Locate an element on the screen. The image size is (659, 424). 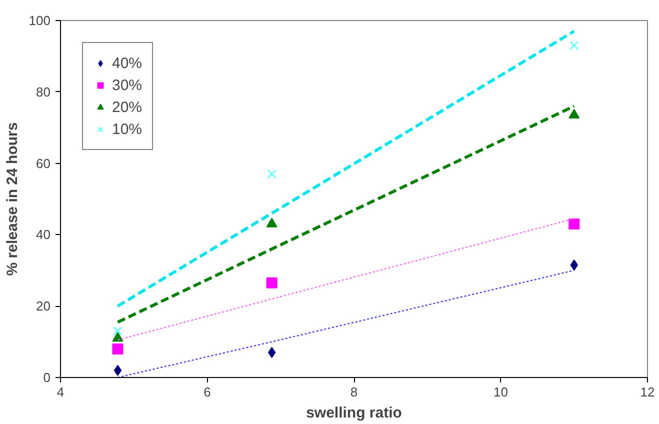
legend-label: 10% is located at coordinates (127, 129).